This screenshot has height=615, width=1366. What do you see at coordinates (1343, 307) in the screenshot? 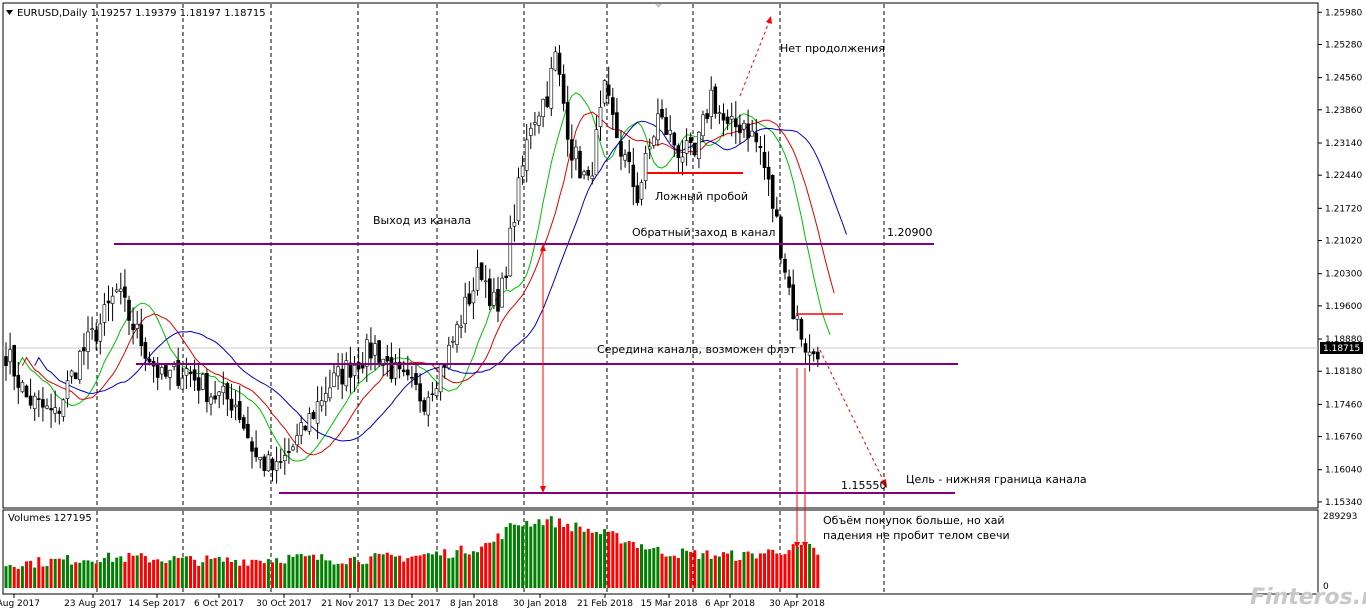
I see `price-tick-label: 1.19600` at bounding box center [1343, 307].